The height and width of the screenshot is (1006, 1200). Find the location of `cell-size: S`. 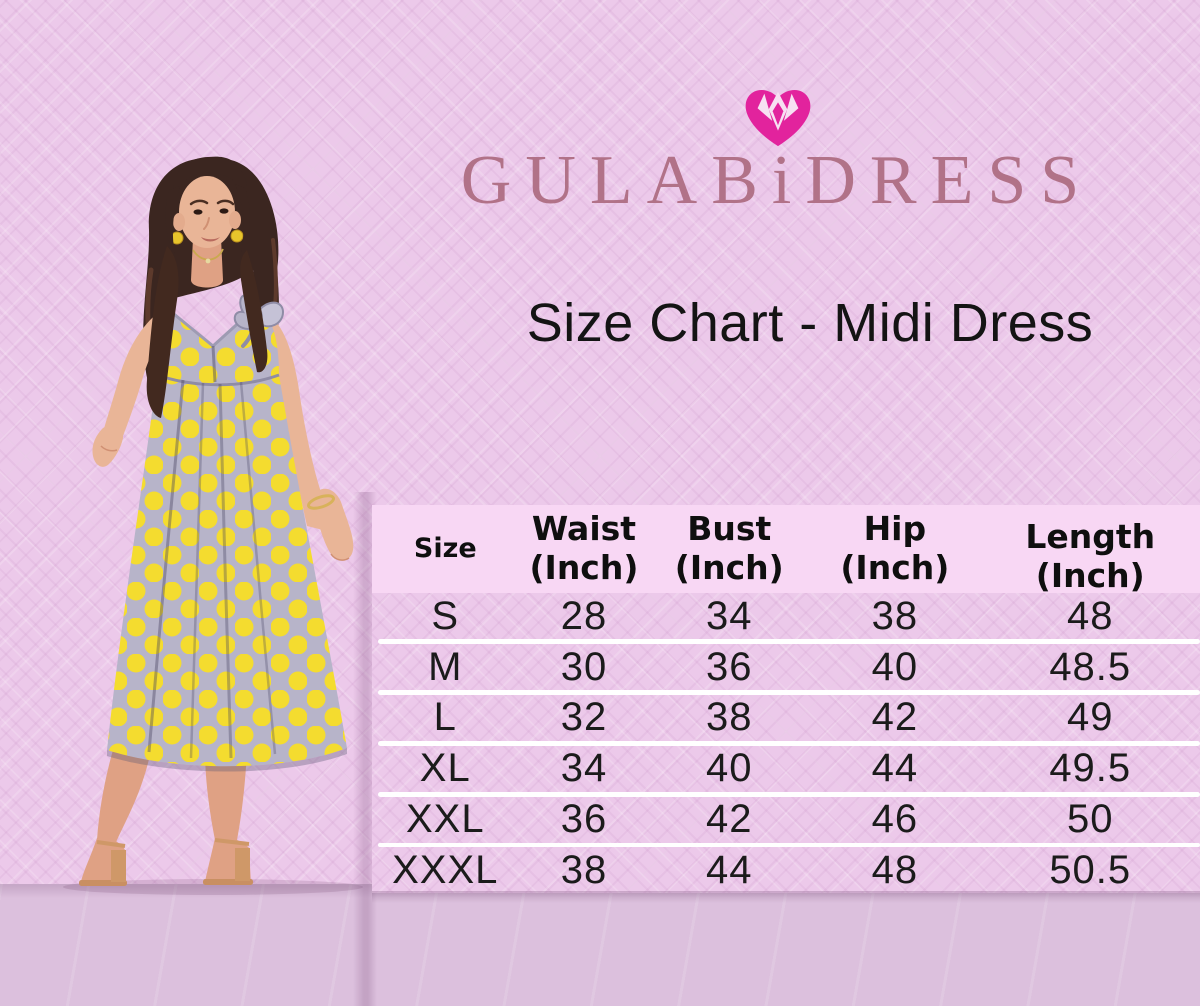

cell-size: S is located at coordinates (445, 615).